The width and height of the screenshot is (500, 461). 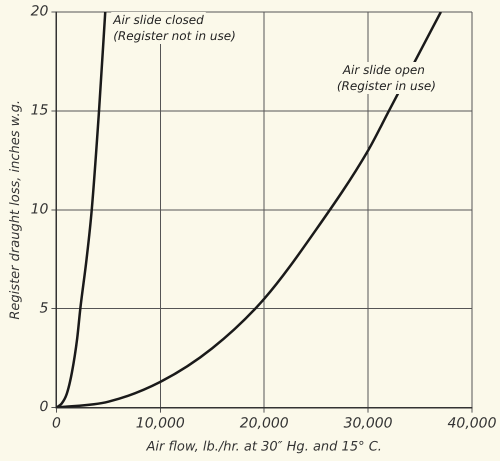 What do you see at coordinates (263, 447) in the screenshot?
I see `x-axis-title: Air flow, lb./hr. at 30″ Hg. and 15° C.` at bounding box center [263, 447].